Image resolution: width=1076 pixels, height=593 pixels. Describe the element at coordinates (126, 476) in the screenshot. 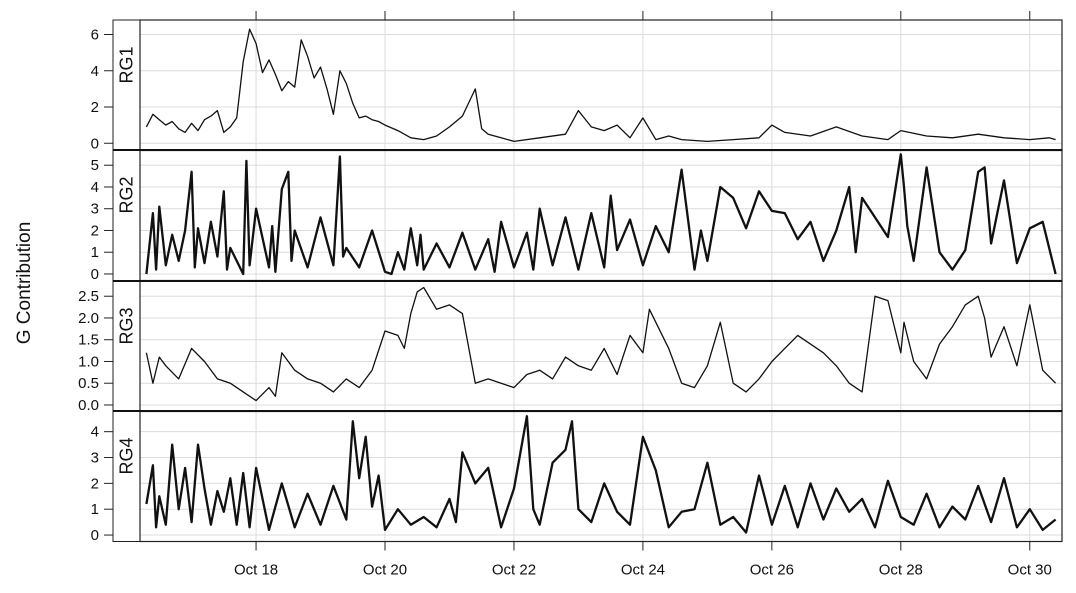

I see `strip-rg4` at that location.